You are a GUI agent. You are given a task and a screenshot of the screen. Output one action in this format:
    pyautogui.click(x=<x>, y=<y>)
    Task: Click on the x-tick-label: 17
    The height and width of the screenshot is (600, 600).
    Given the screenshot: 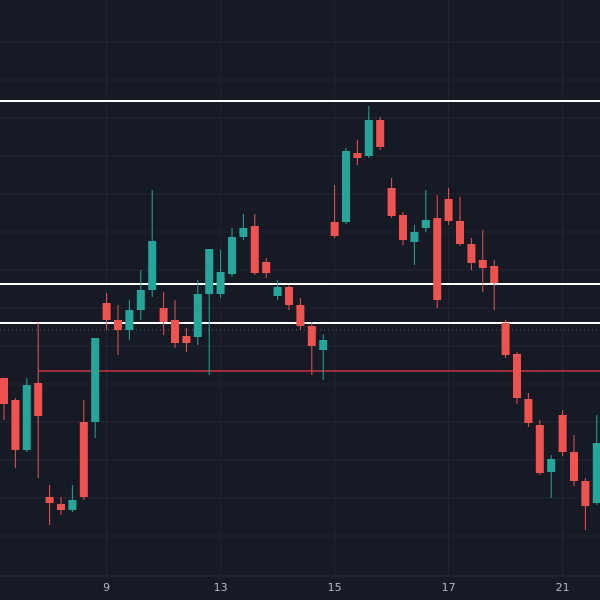 What is the action you would take?
    pyautogui.click(x=449, y=587)
    